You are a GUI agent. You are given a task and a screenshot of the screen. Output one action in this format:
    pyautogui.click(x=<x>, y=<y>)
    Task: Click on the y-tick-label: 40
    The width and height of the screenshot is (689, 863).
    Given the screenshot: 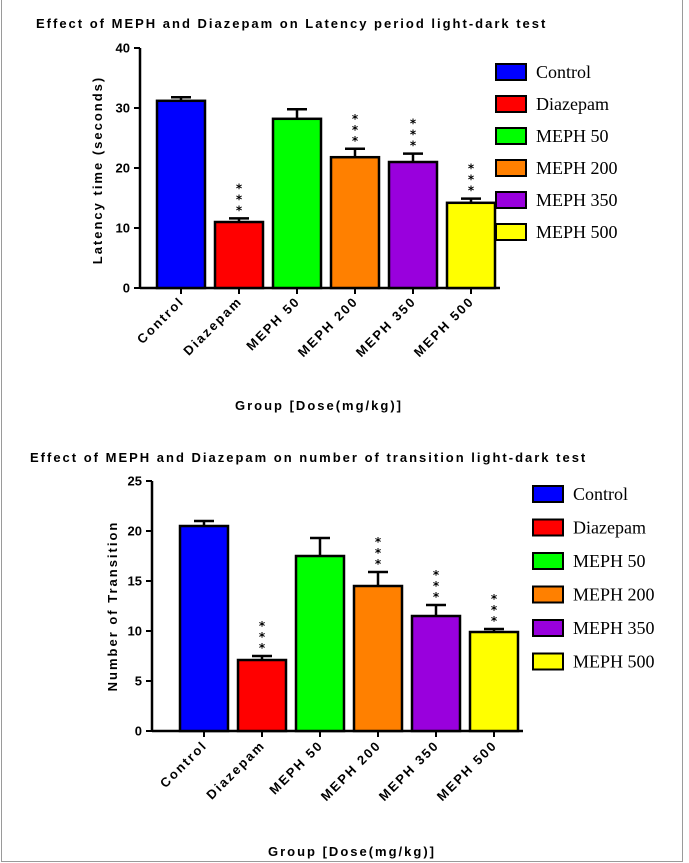 What is the action you would take?
    pyautogui.click(x=123, y=48)
    